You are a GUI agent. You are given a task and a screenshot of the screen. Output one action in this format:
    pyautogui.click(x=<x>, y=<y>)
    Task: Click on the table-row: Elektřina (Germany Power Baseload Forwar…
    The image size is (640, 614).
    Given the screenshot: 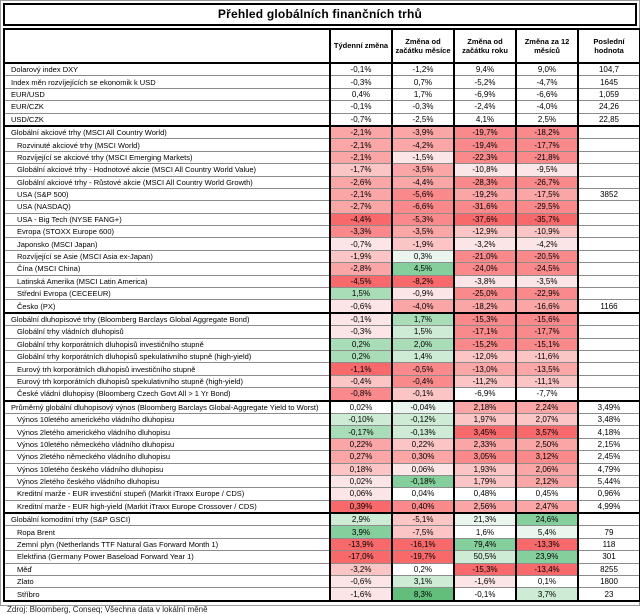 What is the action you would take?
    pyautogui.click(x=321, y=557)
    